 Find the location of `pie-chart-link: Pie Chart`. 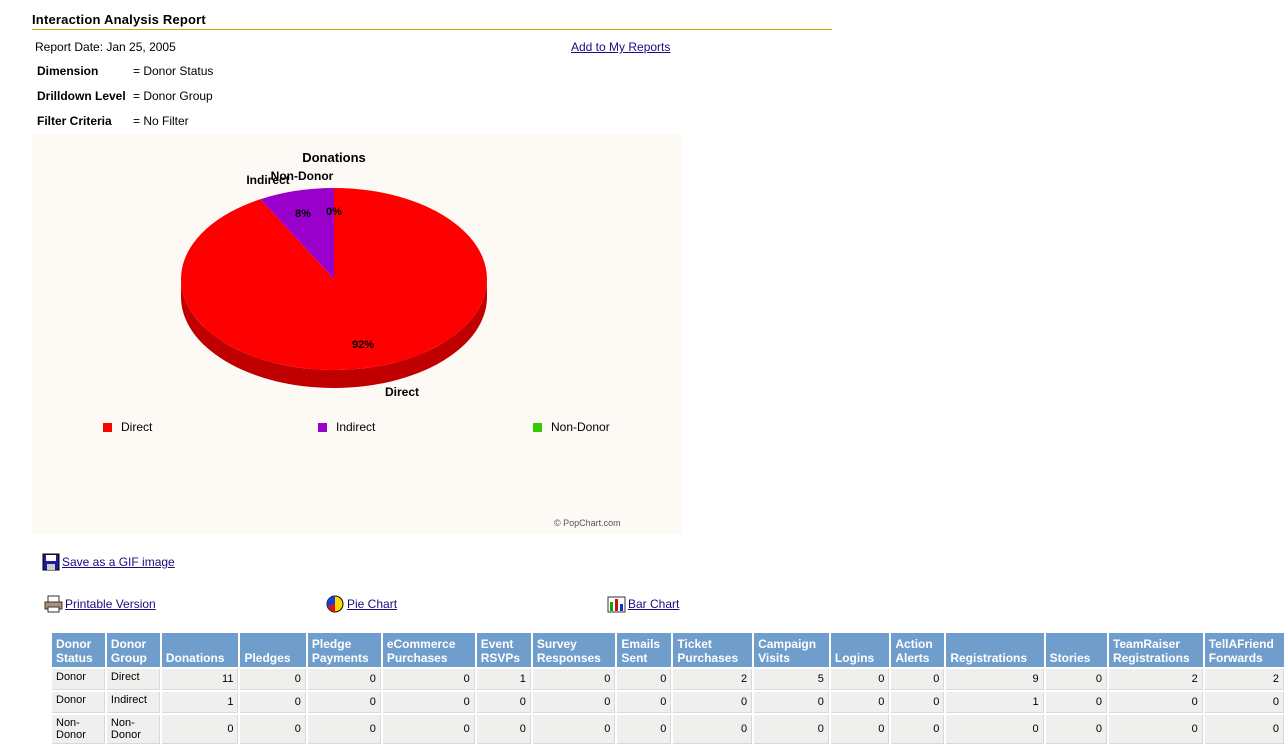

pie-chart-link: Pie Chart is located at coordinates (372, 604).